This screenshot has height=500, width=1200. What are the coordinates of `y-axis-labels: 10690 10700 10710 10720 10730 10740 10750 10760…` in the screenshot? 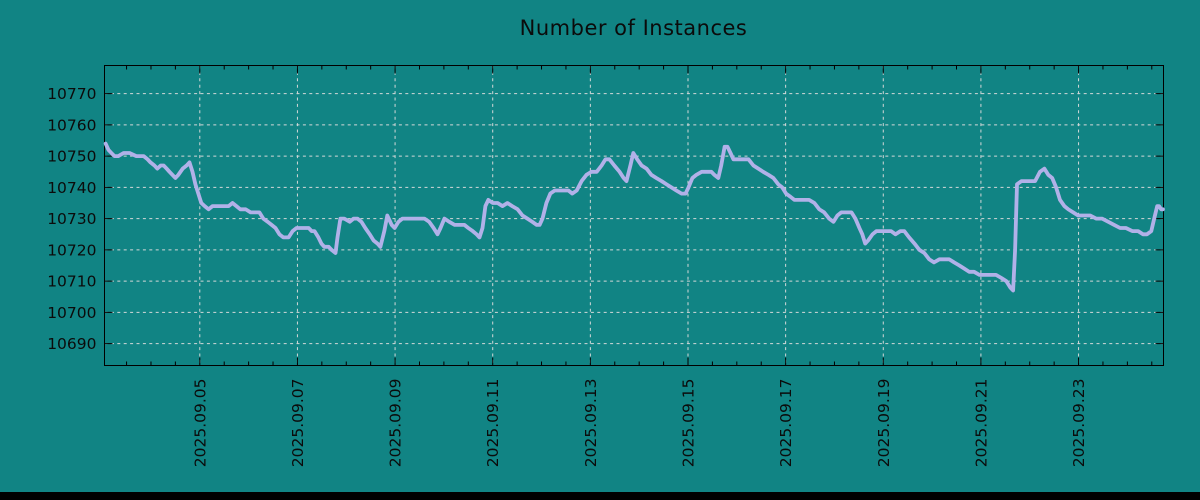 It's located at (71, 219).